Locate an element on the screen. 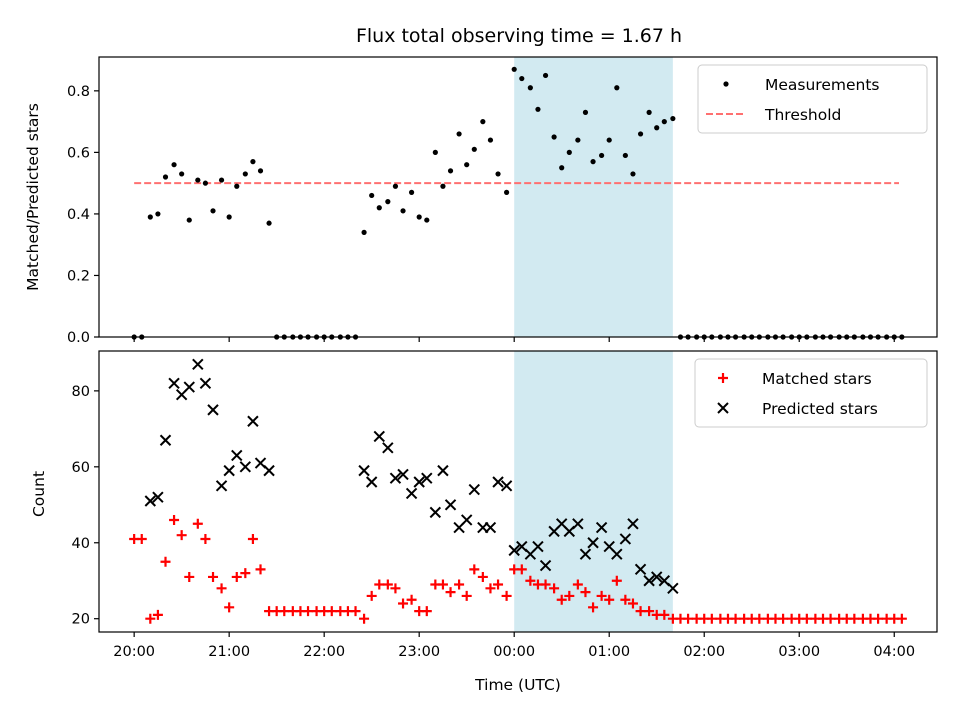 This screenshot has width=960, height=720. y-tick-label: 0.8 is located at coordinates (78, 92).